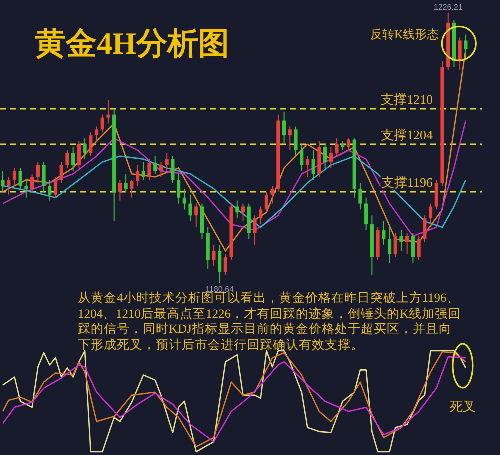 Image resolution: width=500 pixels, height=455 pixels. What do you see at coordinates (407, 99) in the screenshot?
I see `ref-line-label: 支撑1210` at bounding box center [407, 99].